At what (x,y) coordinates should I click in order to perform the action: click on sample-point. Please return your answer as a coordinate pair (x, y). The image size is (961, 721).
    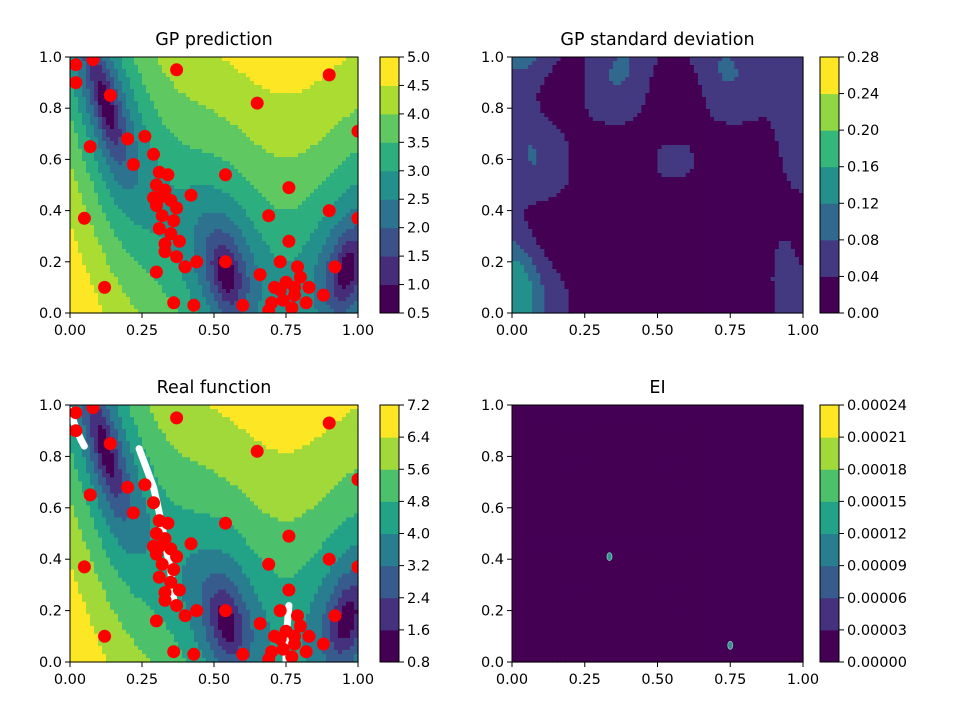
    Looking at the image, I should click on (162, 216).